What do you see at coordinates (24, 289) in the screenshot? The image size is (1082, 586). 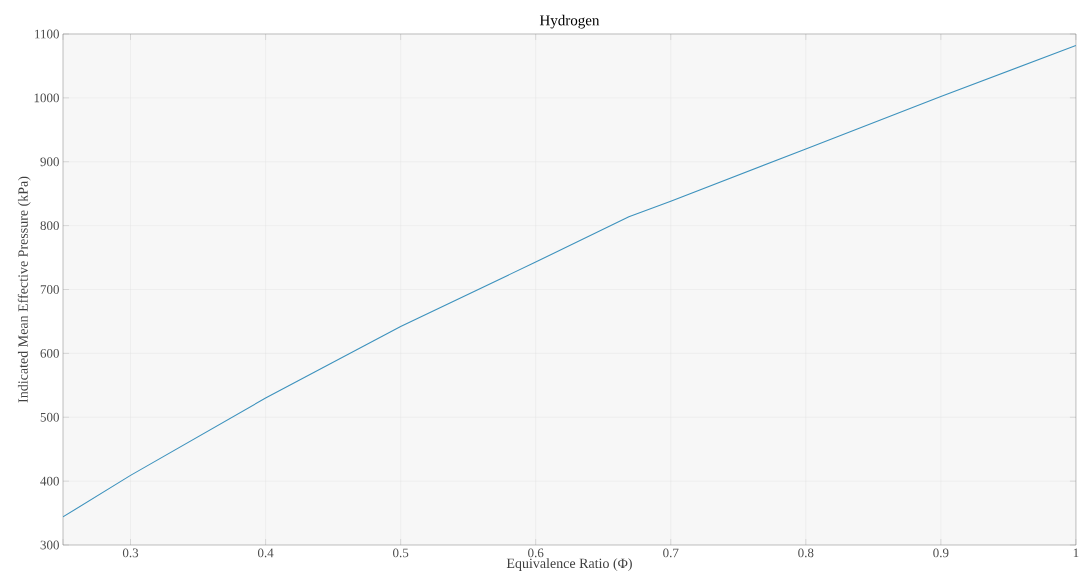 I see `y-axis-title: Indicated Mean Effective Pressure (kPa)` at bounding box center [24, 289].